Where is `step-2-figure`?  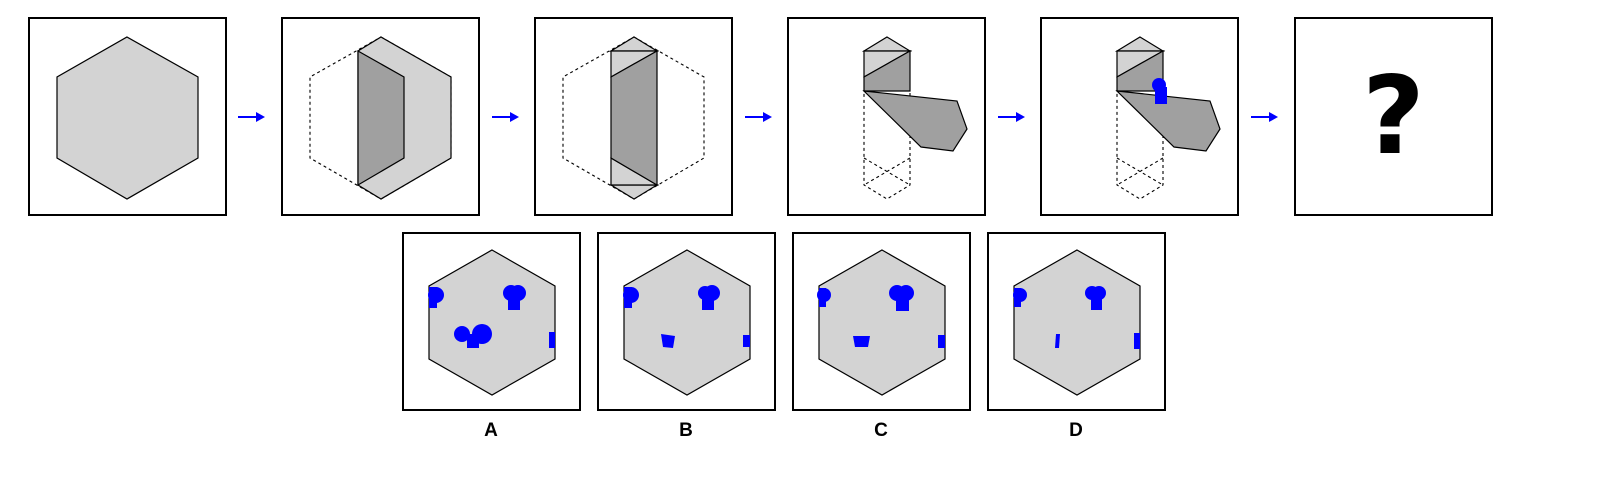 step-2-figure is located at coordinates (380, 118).